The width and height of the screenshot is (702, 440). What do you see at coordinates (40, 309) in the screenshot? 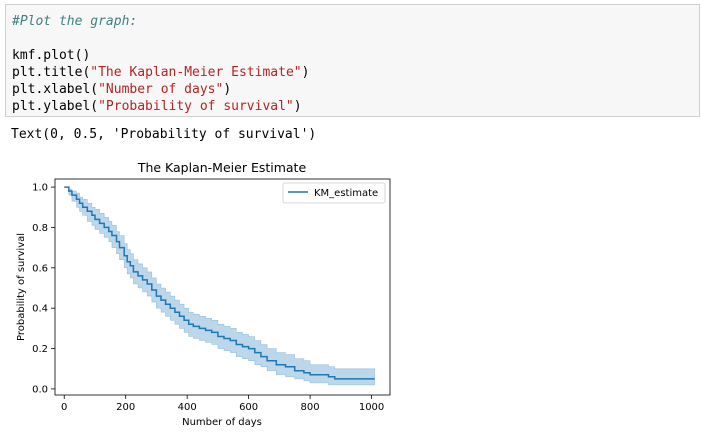
I see `y-tick-label: 0.4` at bounding box center [40, 309].